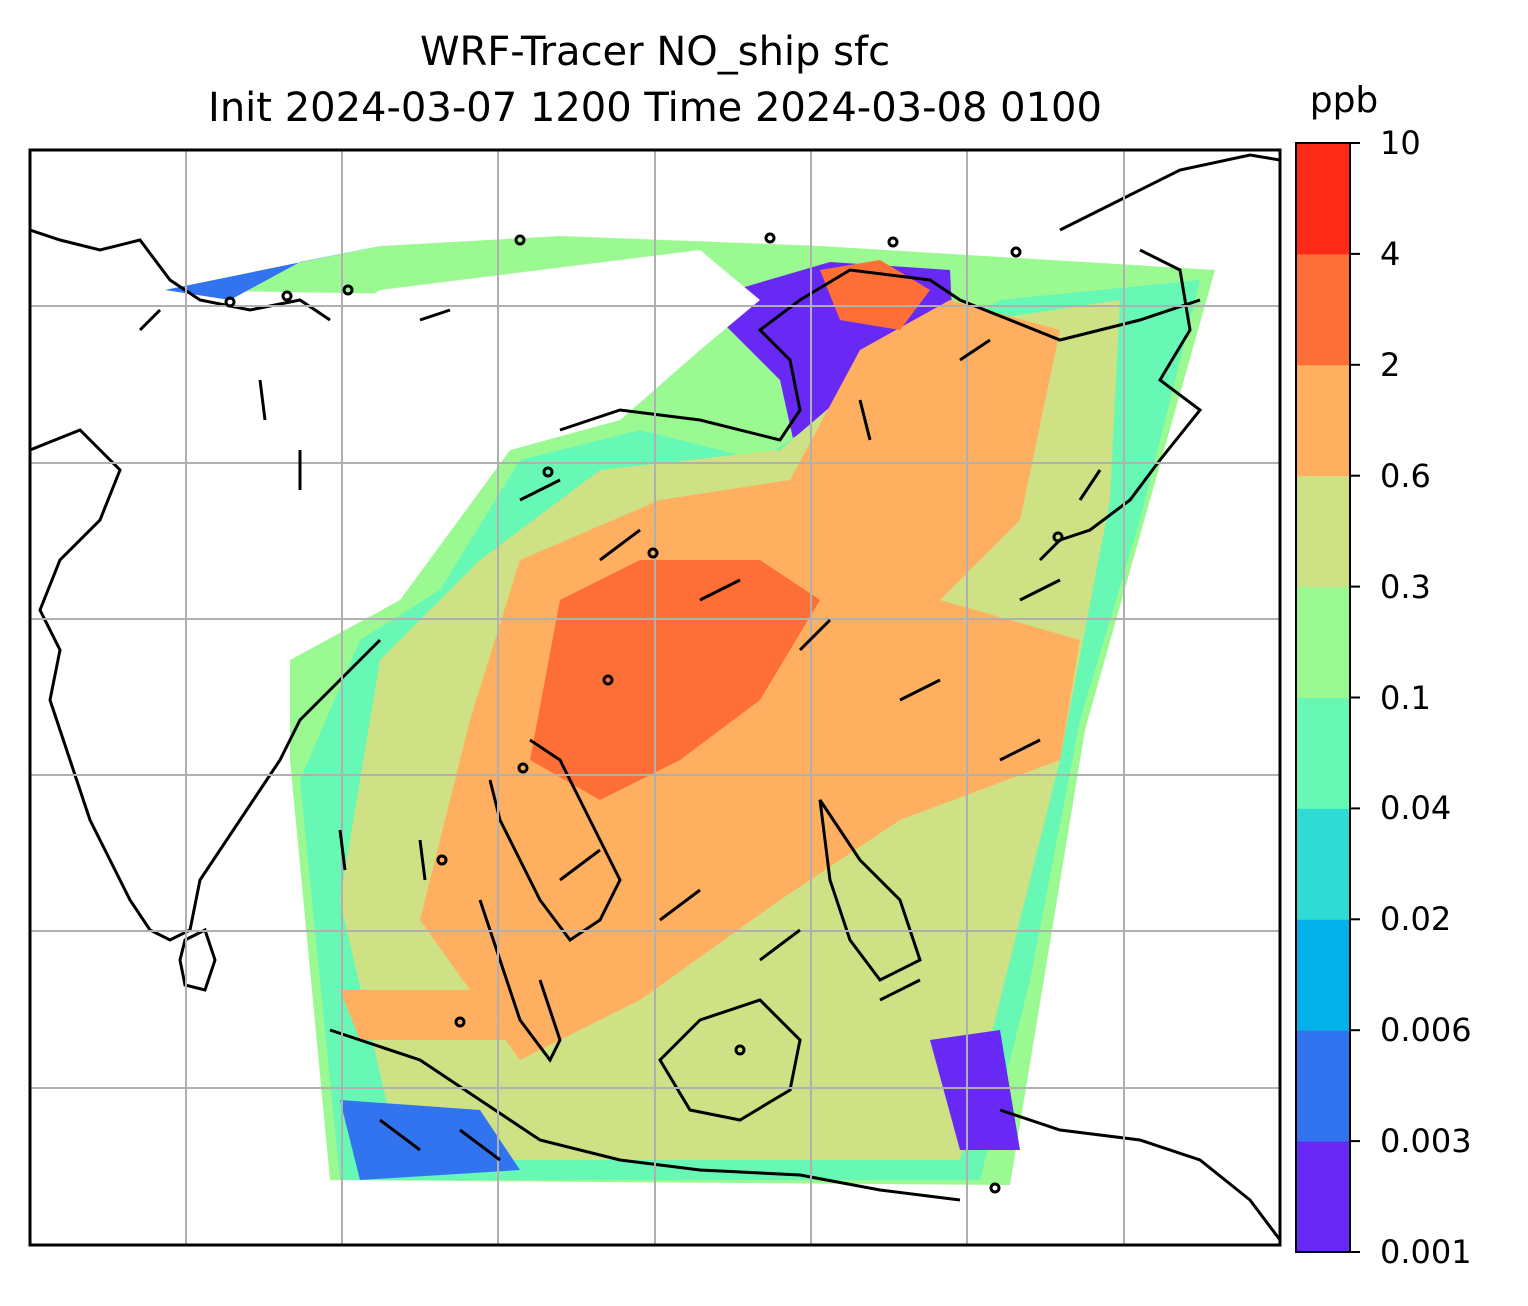 The height and width of the screenshot is (1306, 1528). Describe the element at coordinates (1169, 192) in the screenshot. I see `coastline-russia-ne` at that location.